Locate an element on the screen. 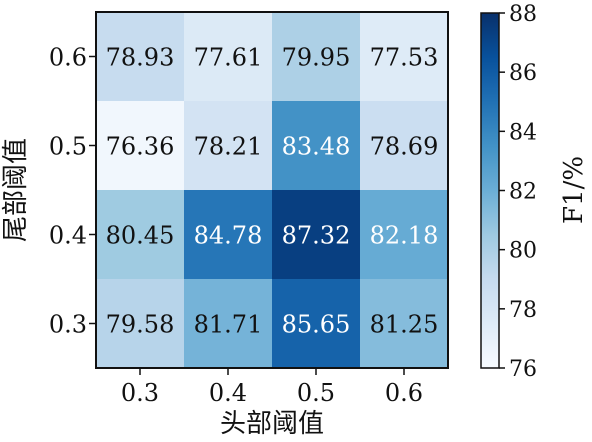 The width and height of the screenshot is (592, 442). colorbar-tick-label: 76 is located at coordinates (523, 369).